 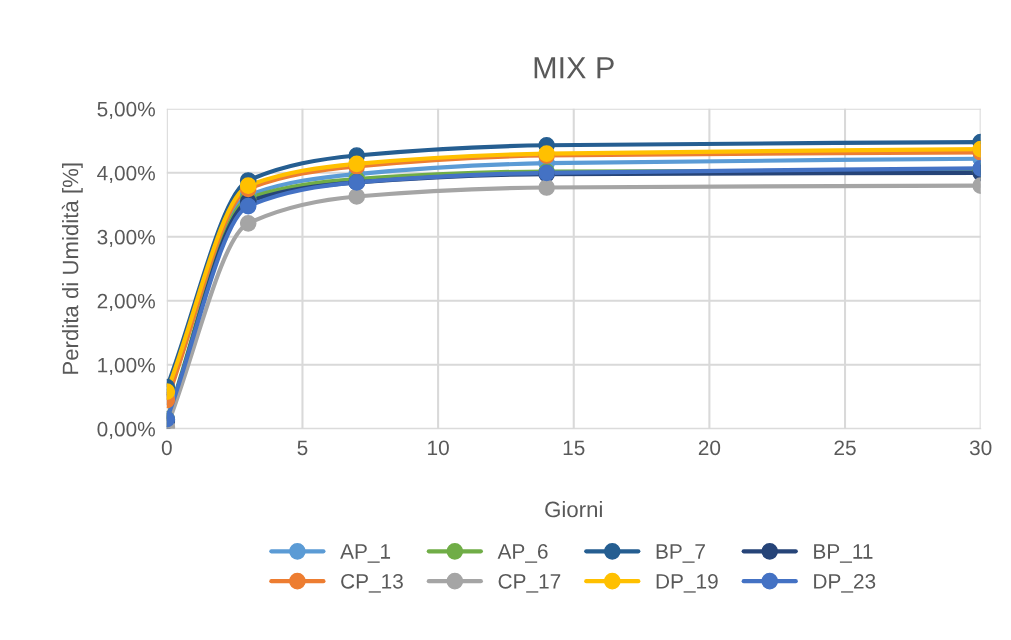 What do you see at coordinates (574, 448) in the screenshot?
I see `x-tick-label: 15` at bounding box center [574, 448].